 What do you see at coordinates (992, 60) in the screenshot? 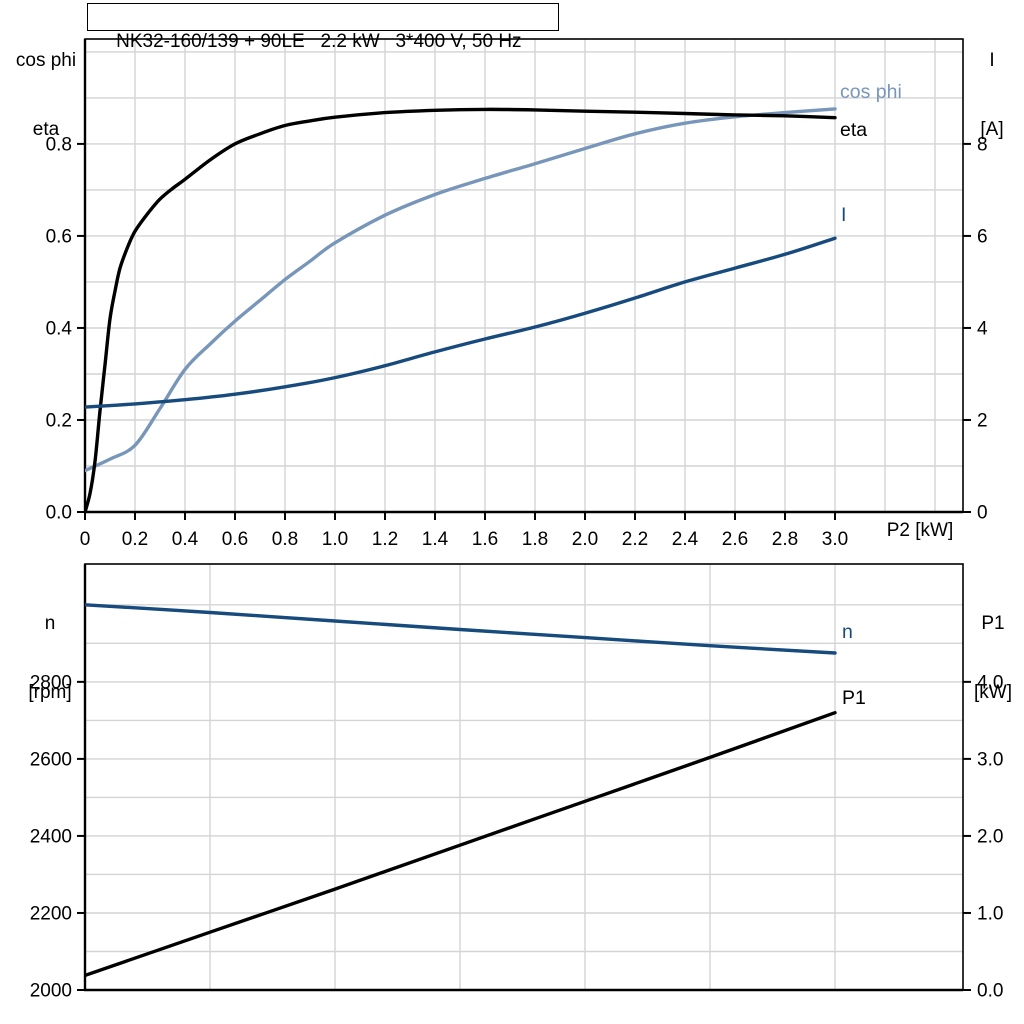
I see `right-axis-title-line1: I` at bounding box center [992, 60].